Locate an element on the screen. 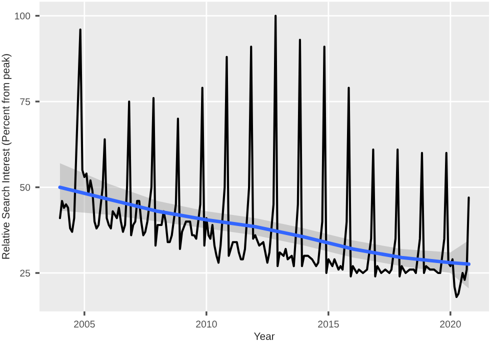 This screenshot has width=494, height=346. y-tick-label: 100 is located at coordinates (22, 16).